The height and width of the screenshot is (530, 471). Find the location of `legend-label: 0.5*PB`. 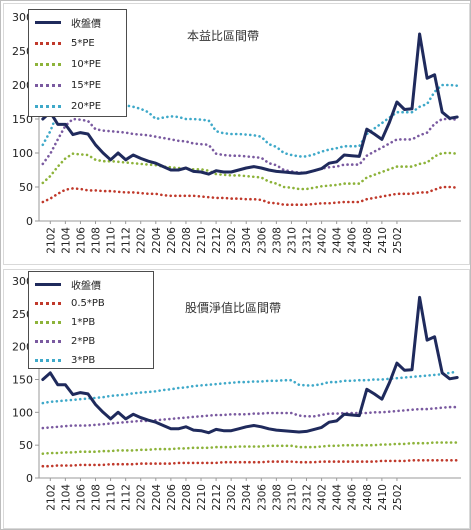

legend-label: 0.5*PB is located at coordinates (88, 303).